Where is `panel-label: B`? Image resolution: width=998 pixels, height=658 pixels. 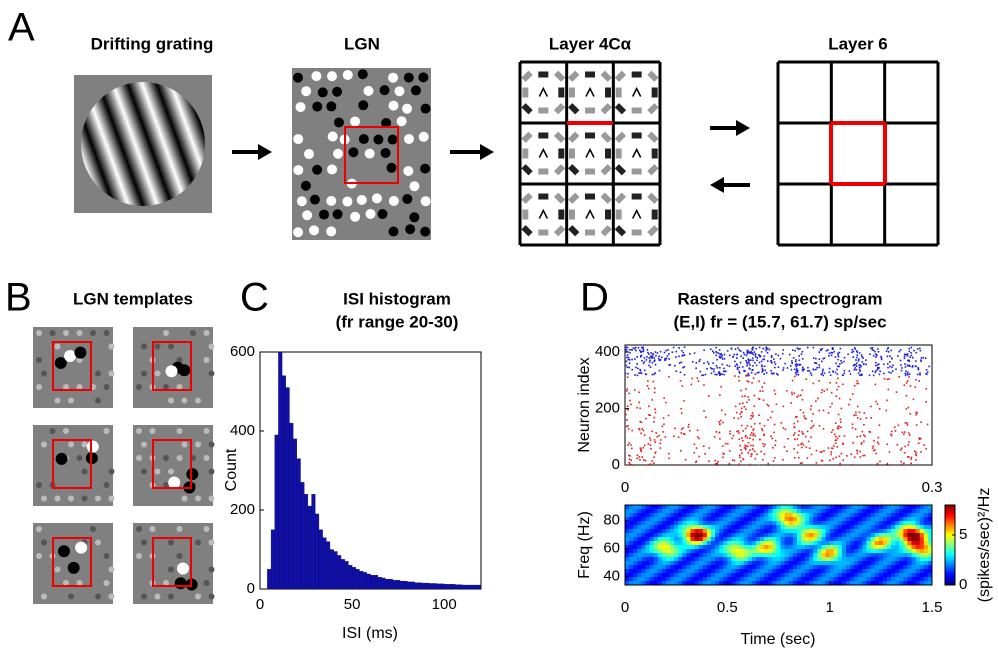
panel-label: B is located at coordinates (18, 298).